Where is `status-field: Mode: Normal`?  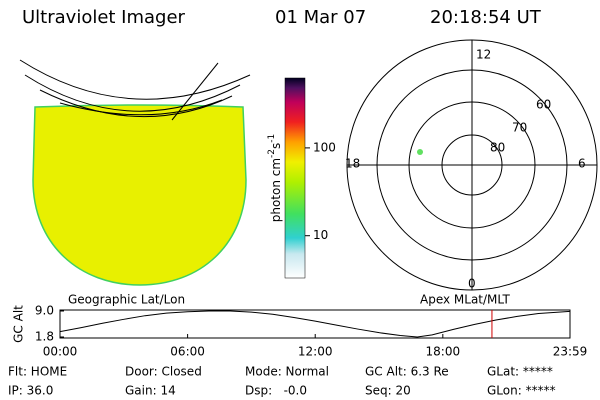 status-field: Mode: Normal is located at coordinates (287, 372).